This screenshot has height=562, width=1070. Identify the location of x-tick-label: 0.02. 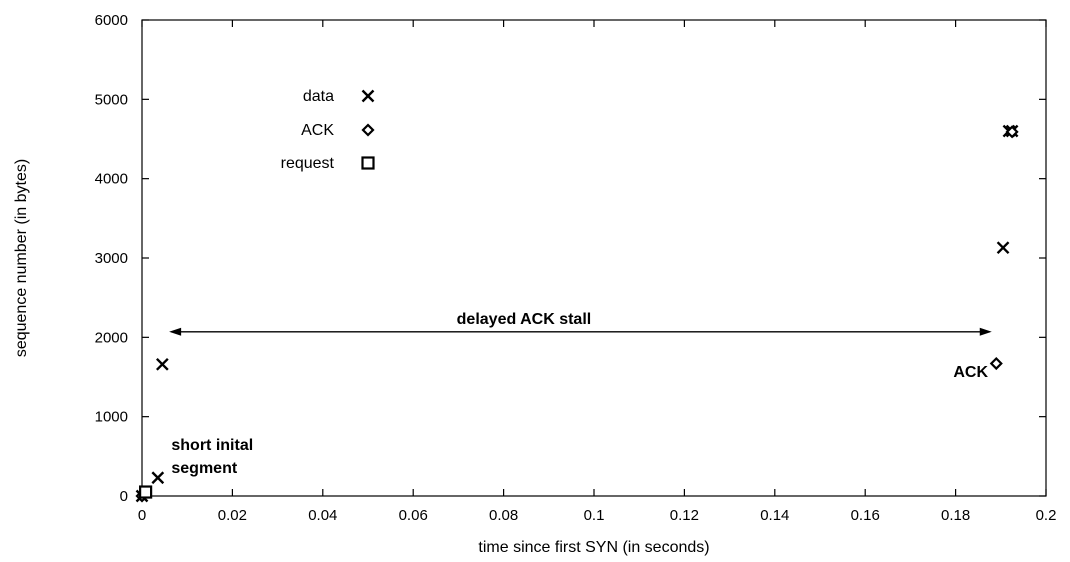
(232, 515).